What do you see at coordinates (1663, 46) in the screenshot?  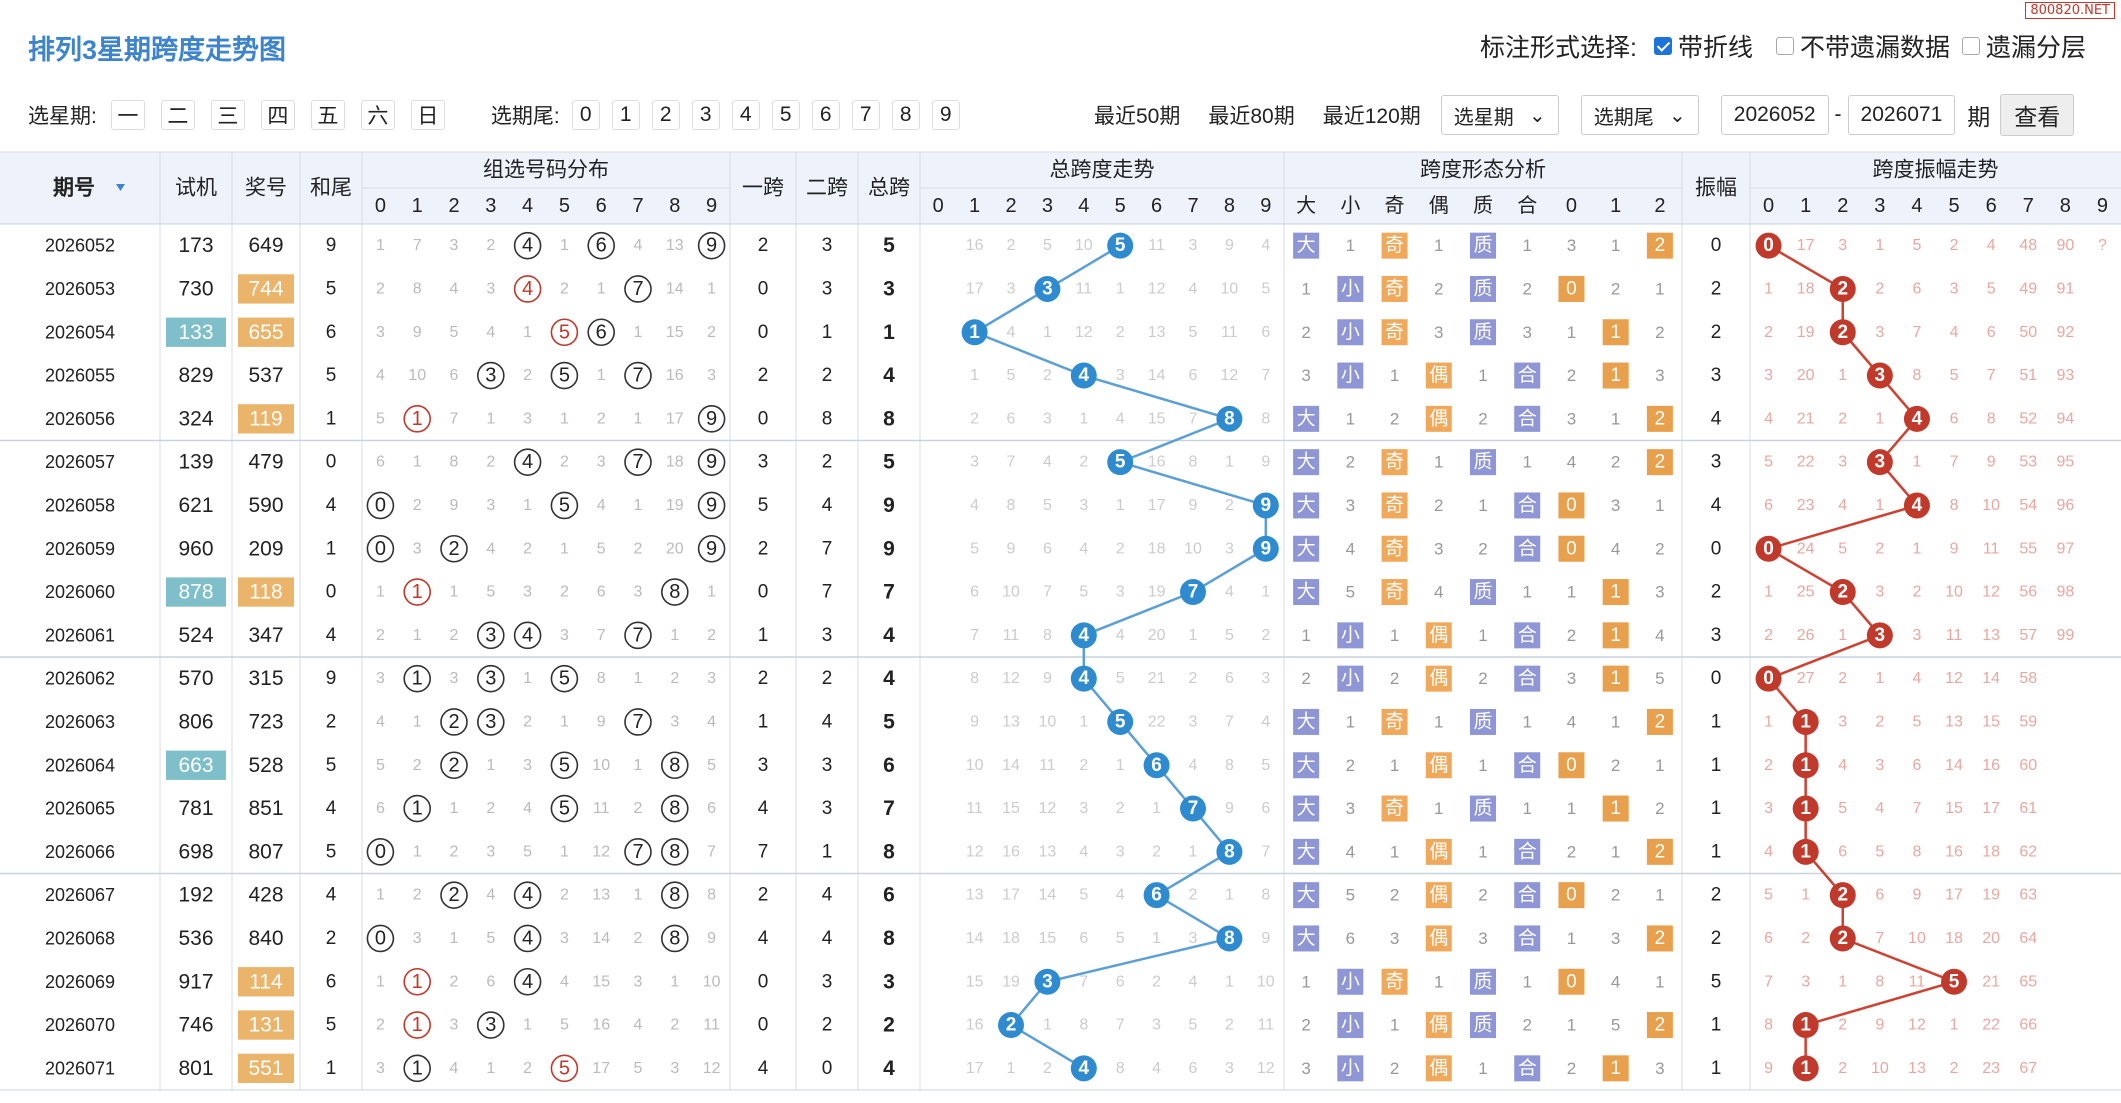 I see `polyline-checkbox` at bounding box center [1663, 46].